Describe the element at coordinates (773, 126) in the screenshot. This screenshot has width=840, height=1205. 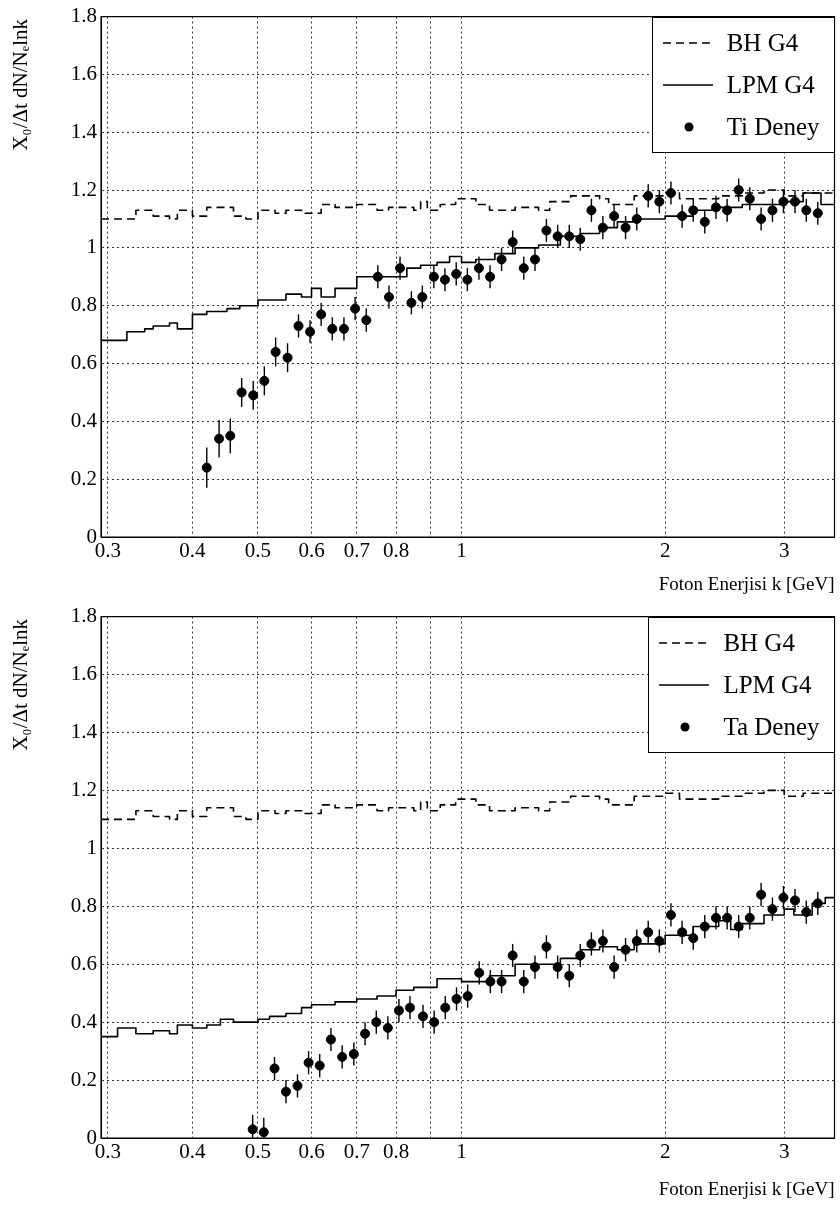
I see `legend-label: Ti Deney` at that location.